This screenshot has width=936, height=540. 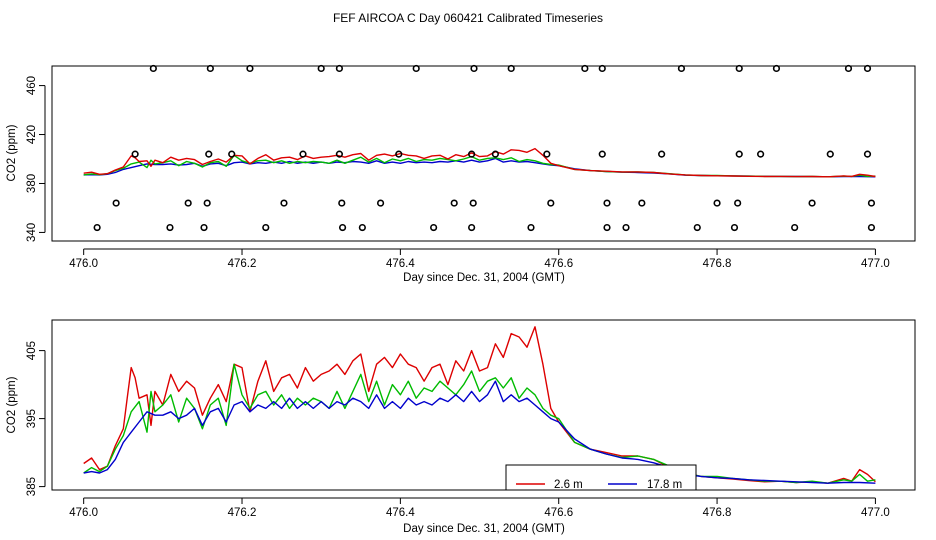 What do you see at coordinates (717, 513) in the screenshot?
I see `bottom-x-tick-label: 476.8` at bounding box center [717, 513].